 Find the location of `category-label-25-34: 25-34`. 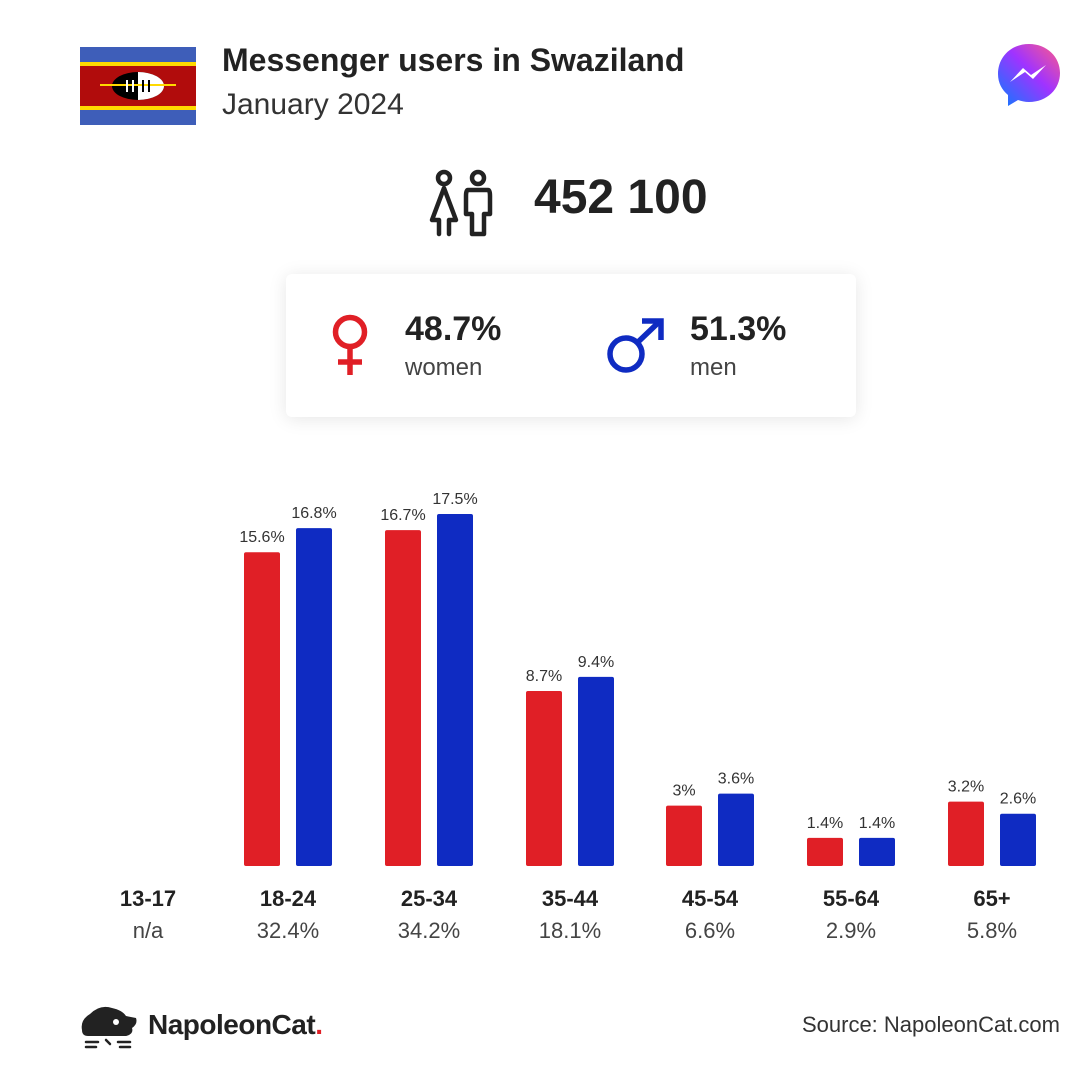

category-label-25-34: 25-34 is located at coordinates (429, 898).